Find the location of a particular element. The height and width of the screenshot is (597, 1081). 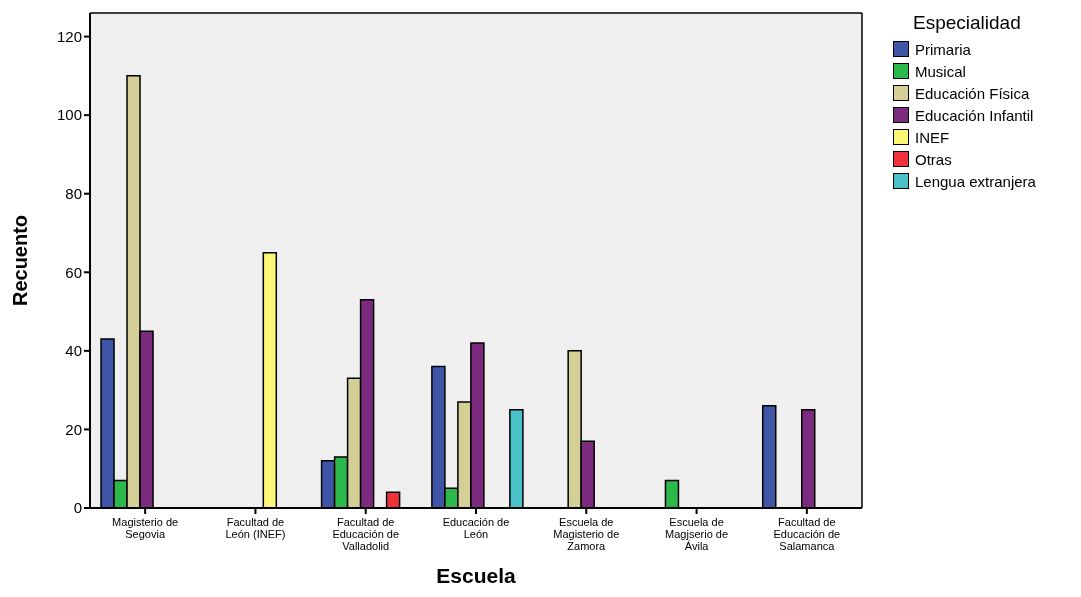

legend-label: Educación Infantil is located at coordinates (974, 115).